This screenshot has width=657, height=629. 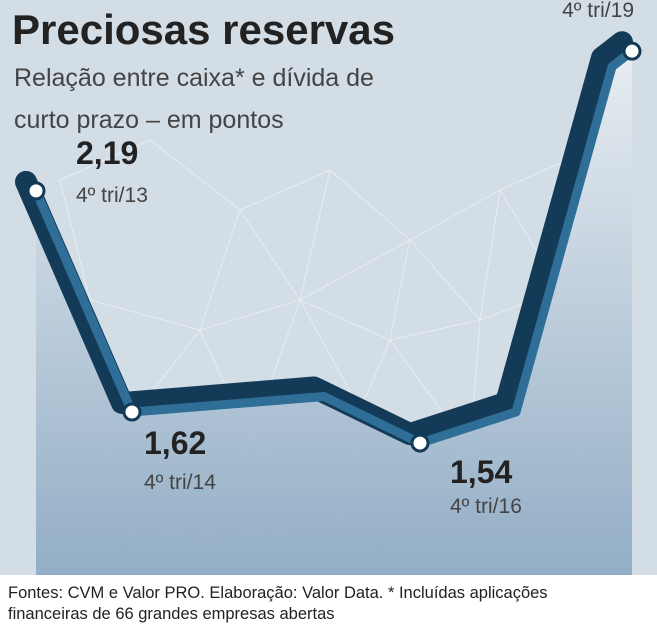 I want to click on data-label-period: 4º tri/19, so click(x=598, y=11).